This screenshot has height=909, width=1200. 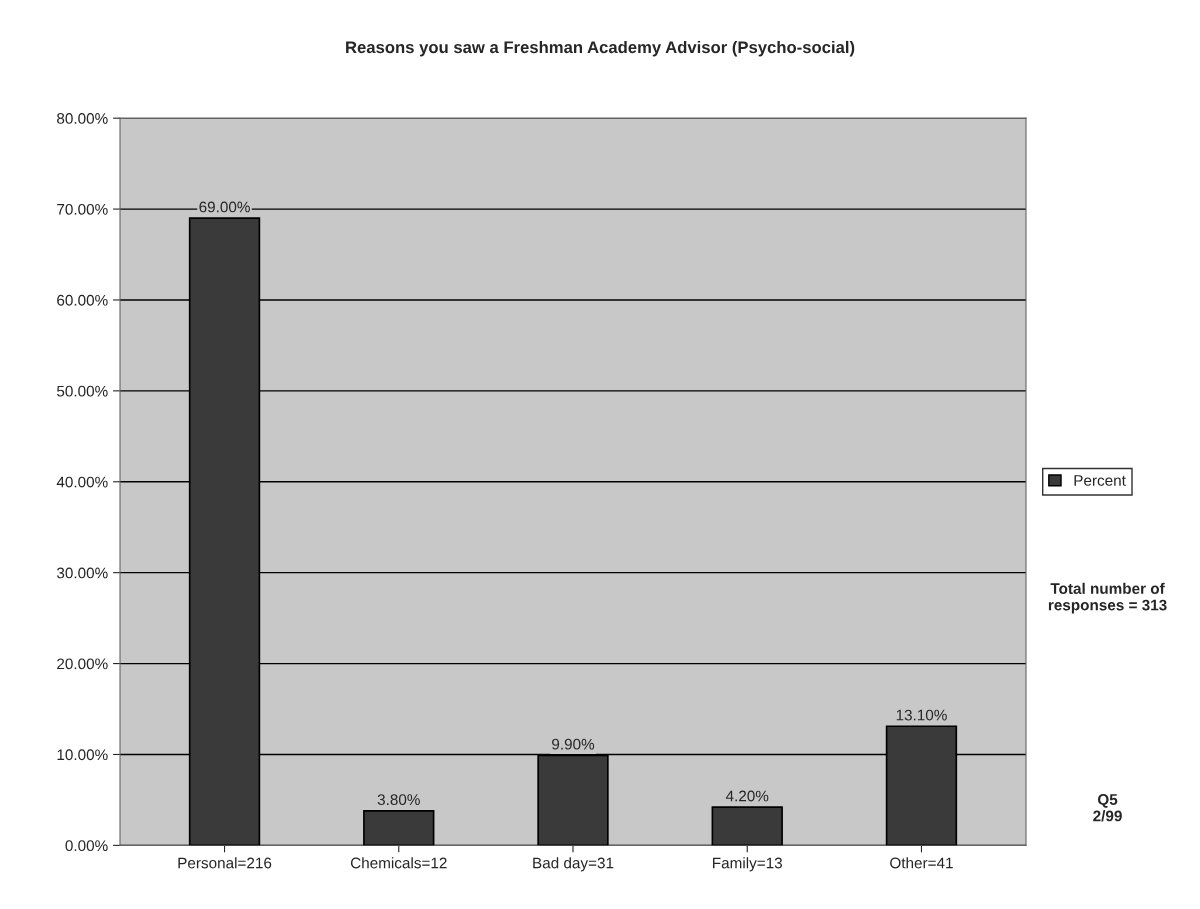 I want to click on y-tick-label: 80.00%, so click(x=82, y=118).